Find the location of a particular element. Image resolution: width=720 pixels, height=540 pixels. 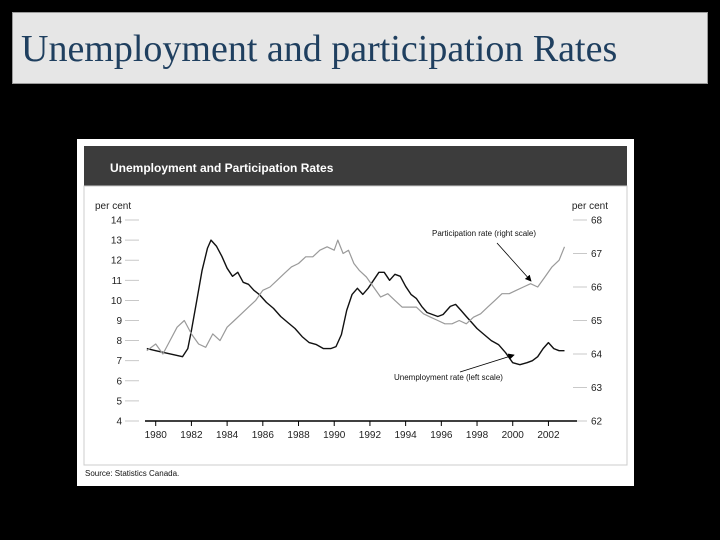

right-tick-label: 64 is located at coordinates (597, 355).